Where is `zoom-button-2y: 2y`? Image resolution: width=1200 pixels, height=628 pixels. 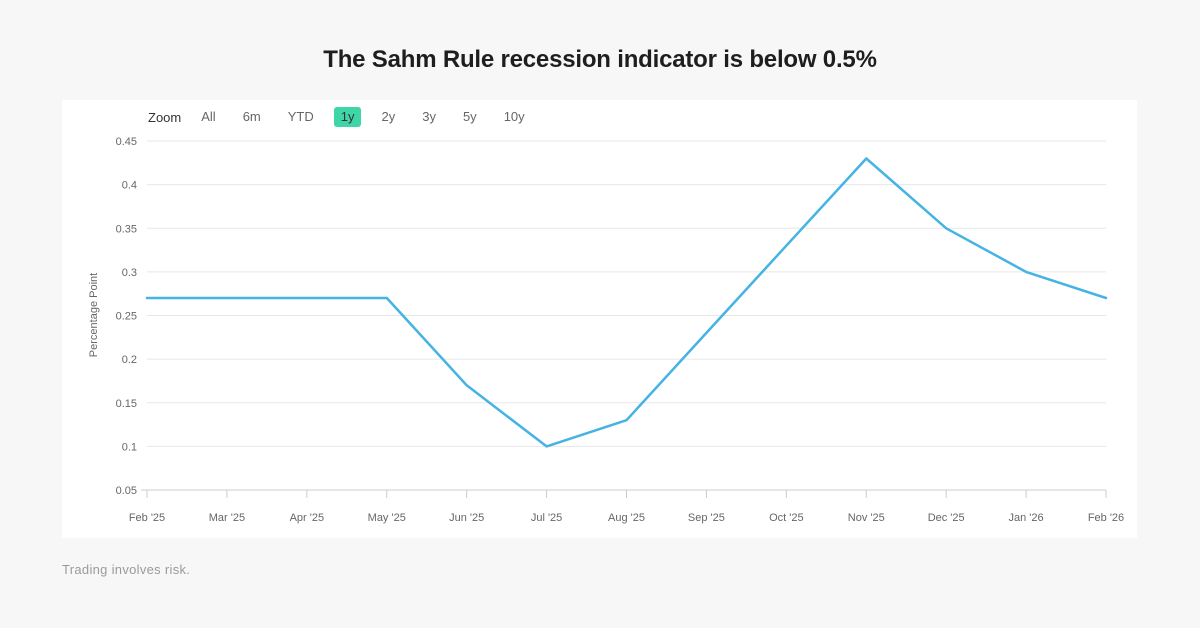
zoom-button-2y: 2y is located at coordinates (388, 116).